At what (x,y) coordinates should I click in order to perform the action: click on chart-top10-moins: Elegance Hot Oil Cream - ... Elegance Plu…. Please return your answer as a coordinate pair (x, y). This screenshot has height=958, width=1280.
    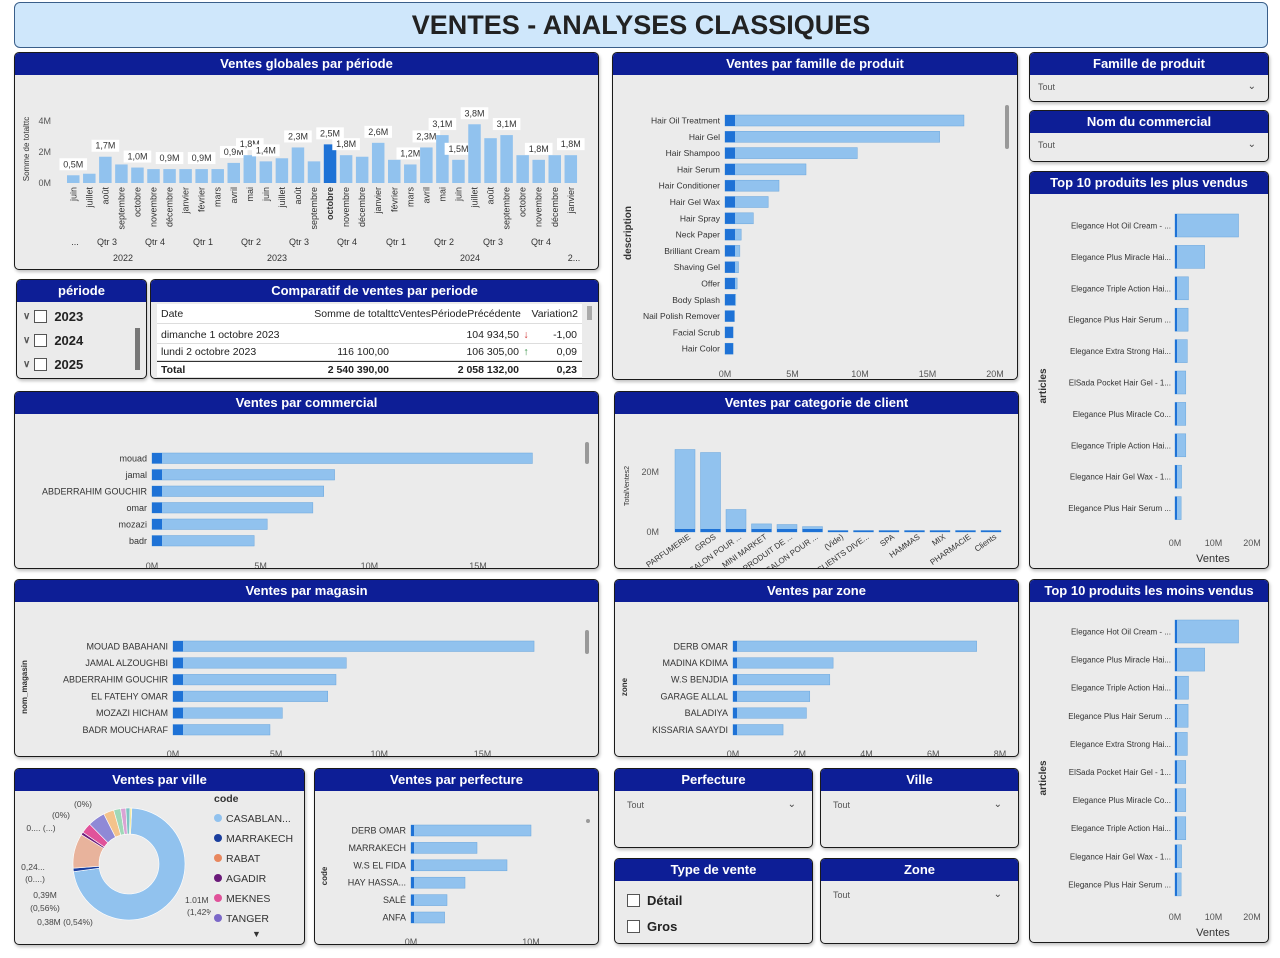
    Looking at the image, I should click on (1149, 779).